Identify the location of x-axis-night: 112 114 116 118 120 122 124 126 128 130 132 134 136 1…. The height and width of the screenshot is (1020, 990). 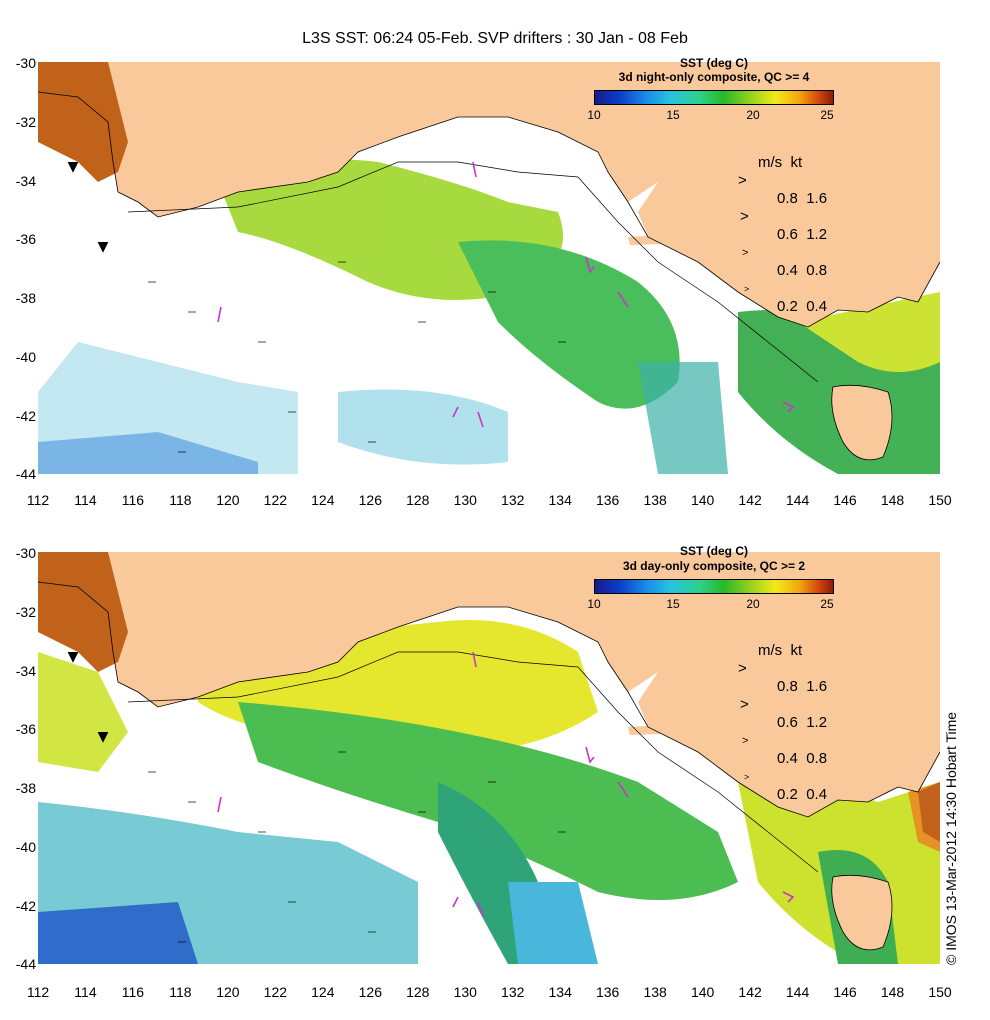
(495, 501).